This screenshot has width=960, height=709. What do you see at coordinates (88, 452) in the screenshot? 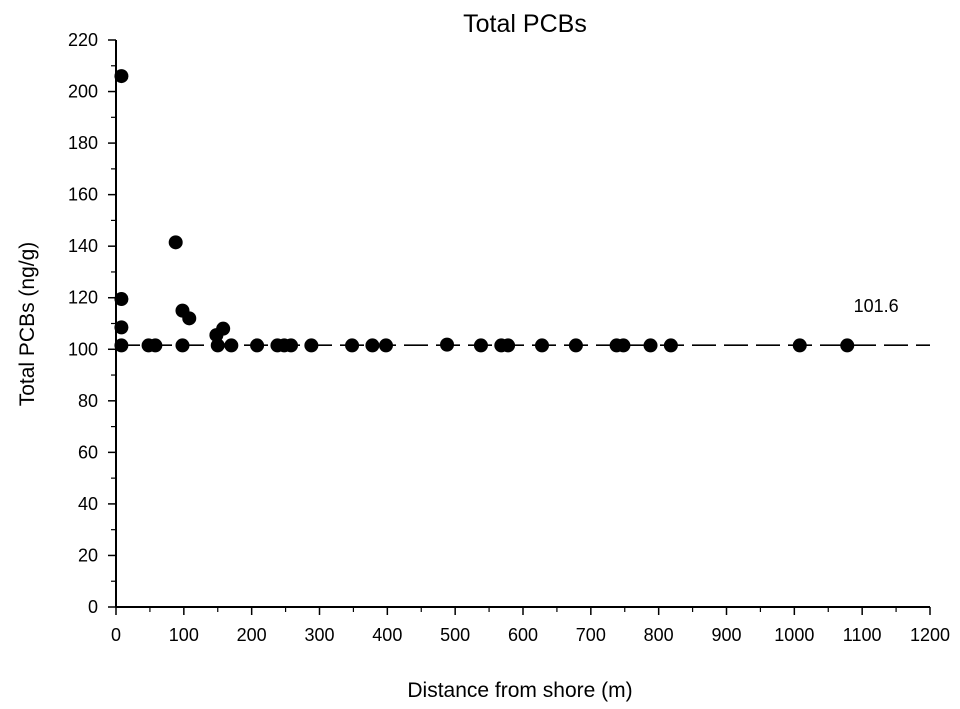
I see `y-tick-label: 60` at bounding box center [88, 452].